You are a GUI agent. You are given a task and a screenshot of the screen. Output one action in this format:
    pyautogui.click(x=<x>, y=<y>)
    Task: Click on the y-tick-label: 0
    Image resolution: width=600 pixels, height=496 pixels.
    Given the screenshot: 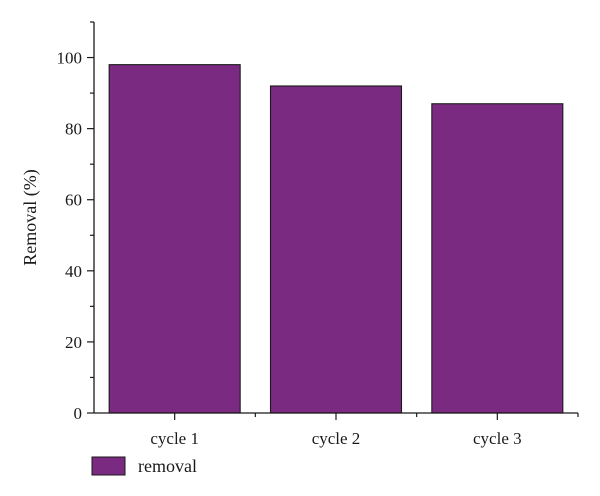 What is the action you would take?
    pyautogui.click(x=78, y=413)
    